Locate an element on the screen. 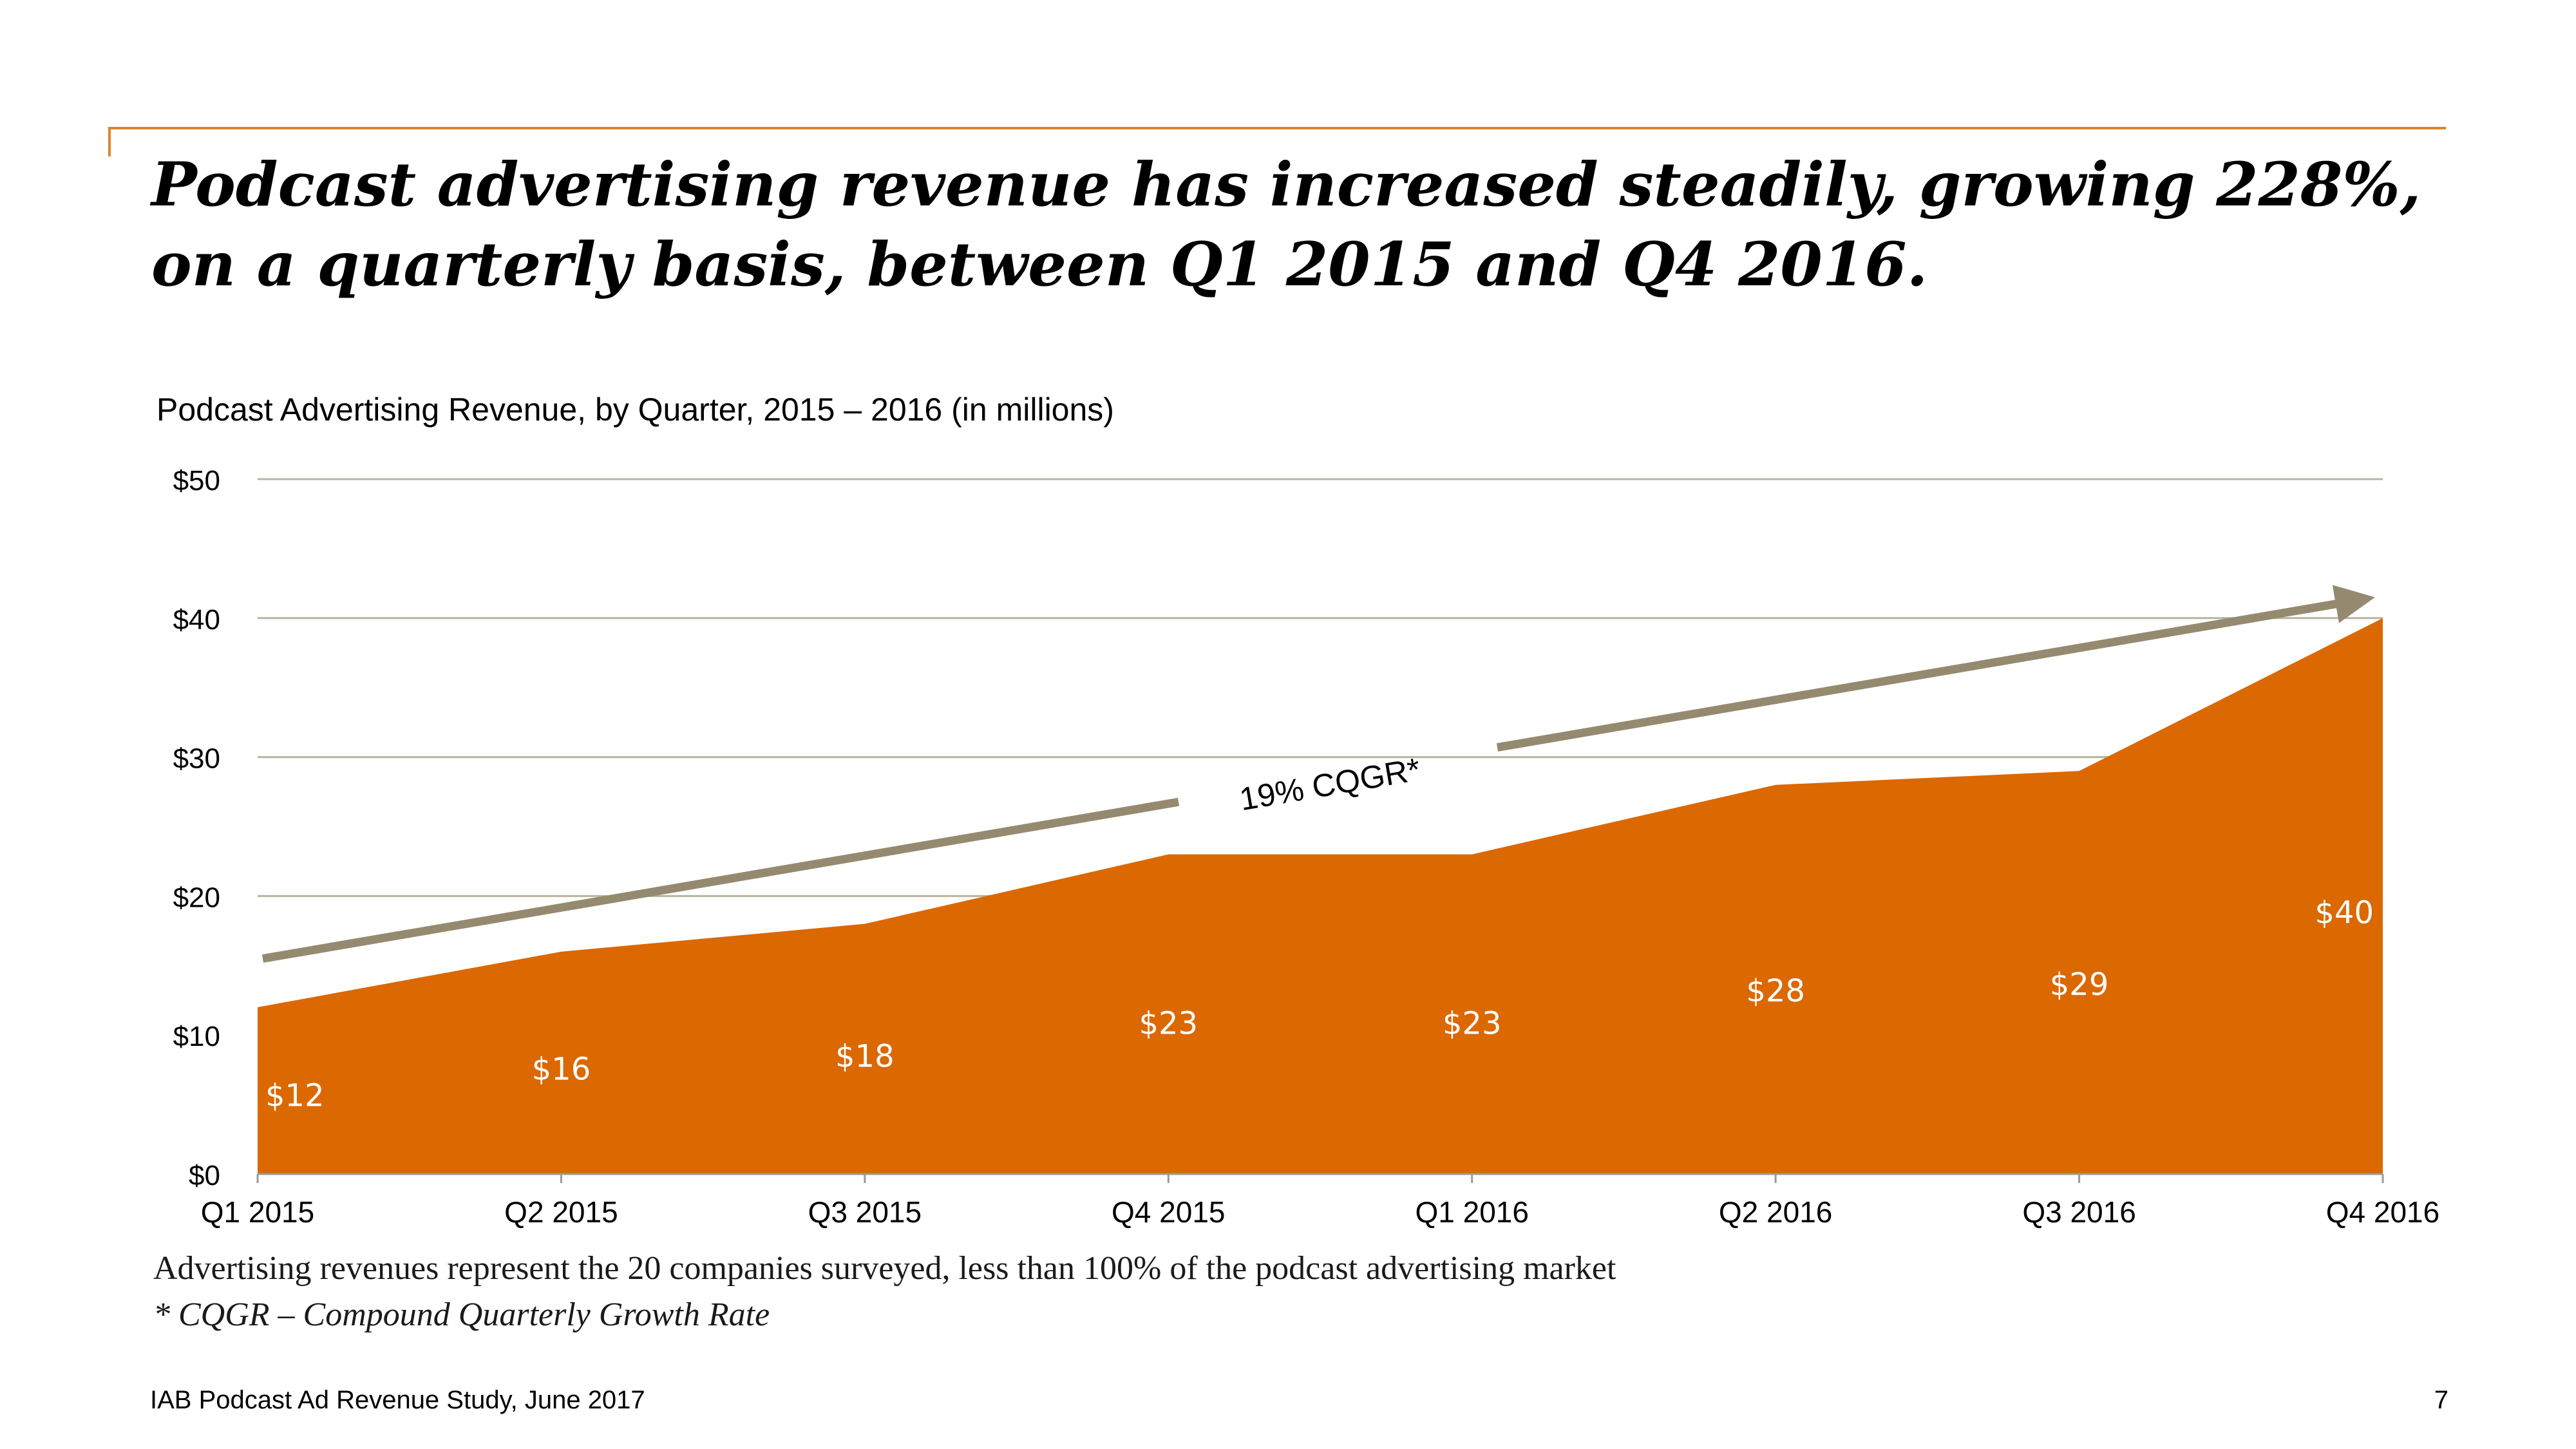 This screenshot has width=2576, height=1449. x-tick-label: Q3 2016 is located at coordinates (2079, 1212).